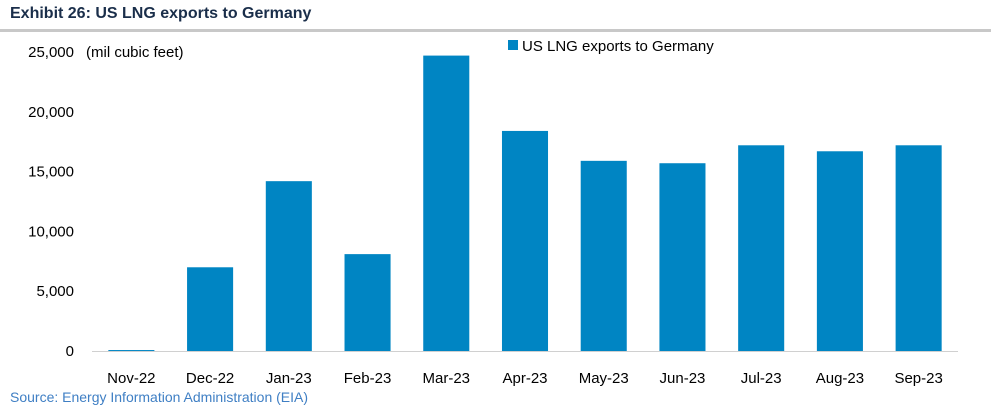  I want to click on x-tick-label: Jun-23, so click(683, 378).